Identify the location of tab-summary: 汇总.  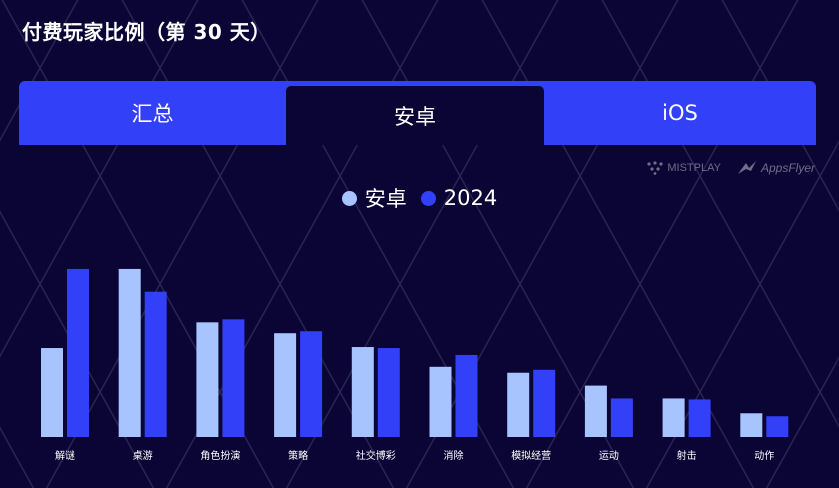
(152, 114).